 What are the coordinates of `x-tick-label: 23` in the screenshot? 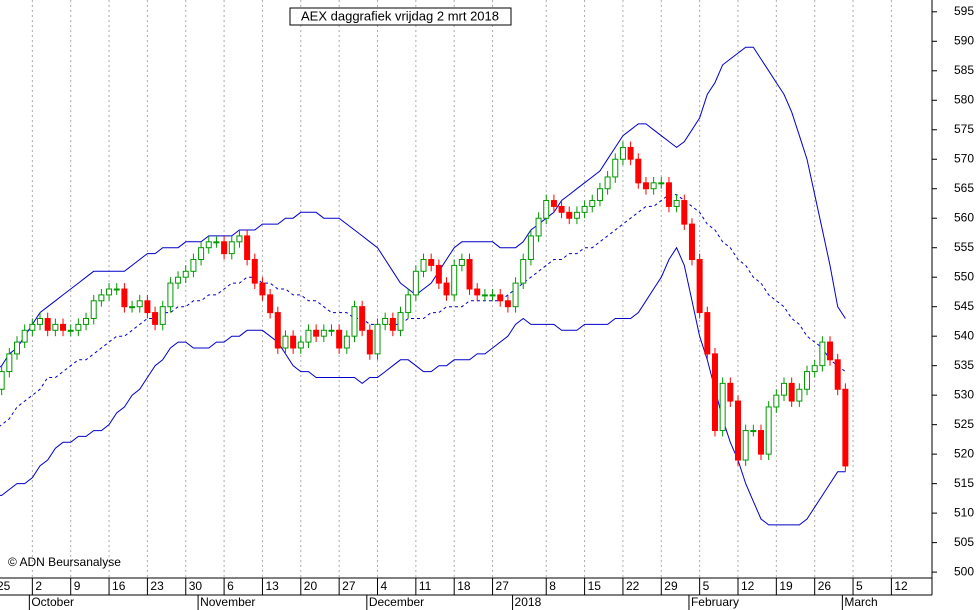 It's located at (157, 586).